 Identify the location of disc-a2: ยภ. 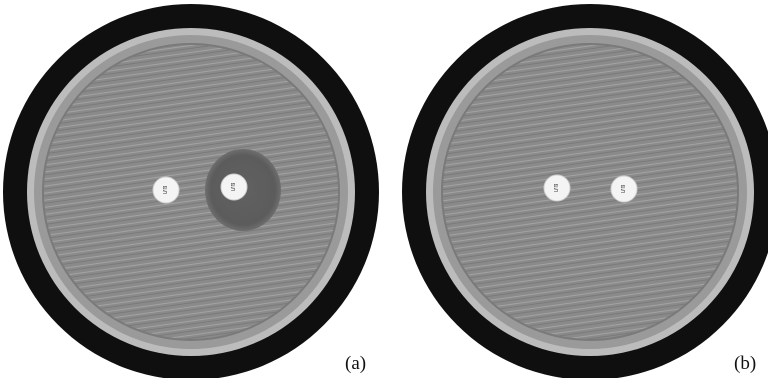
(234, 187).